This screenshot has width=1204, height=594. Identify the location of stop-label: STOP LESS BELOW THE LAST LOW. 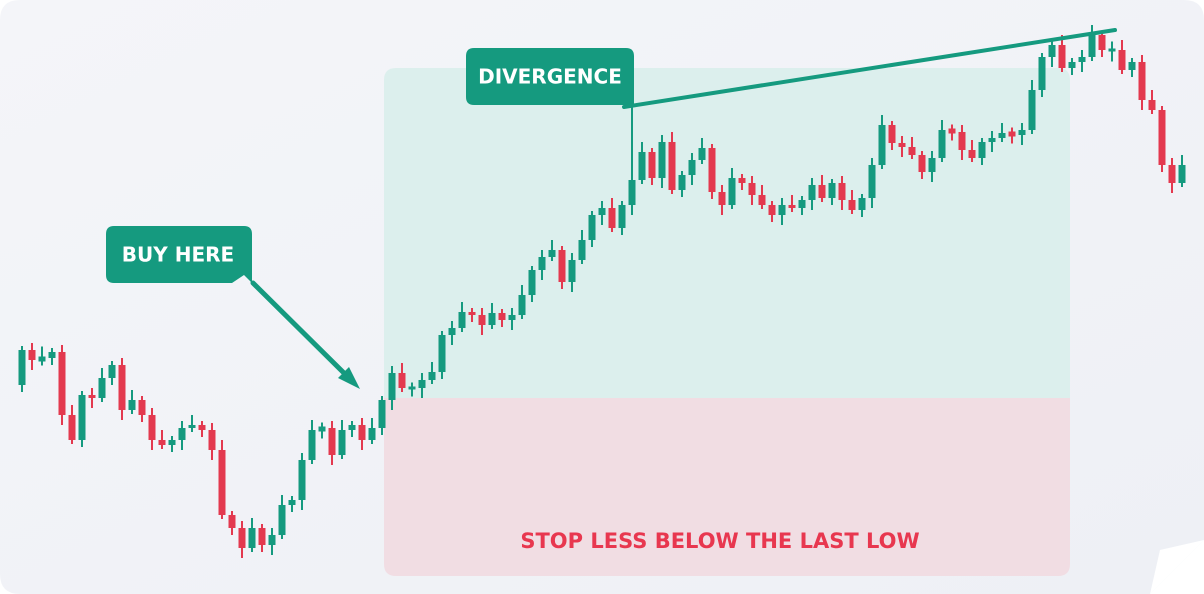
(719, 541).